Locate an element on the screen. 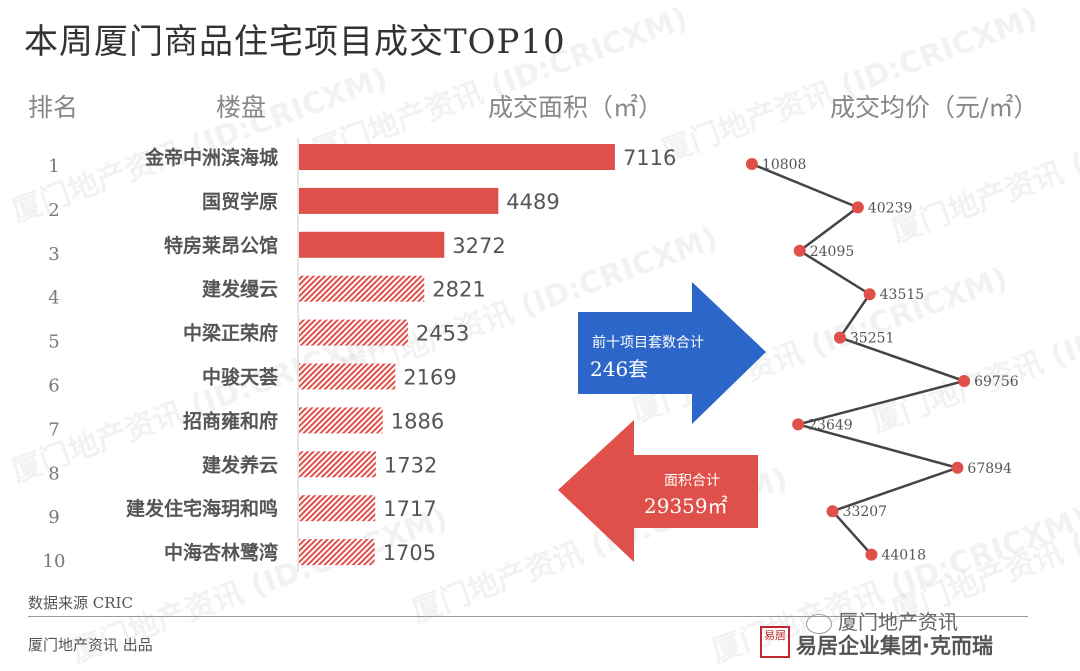 This screenshot has height=671, width=1080. red-callout-label: 面积合计 is located at coordinates (692, 481).